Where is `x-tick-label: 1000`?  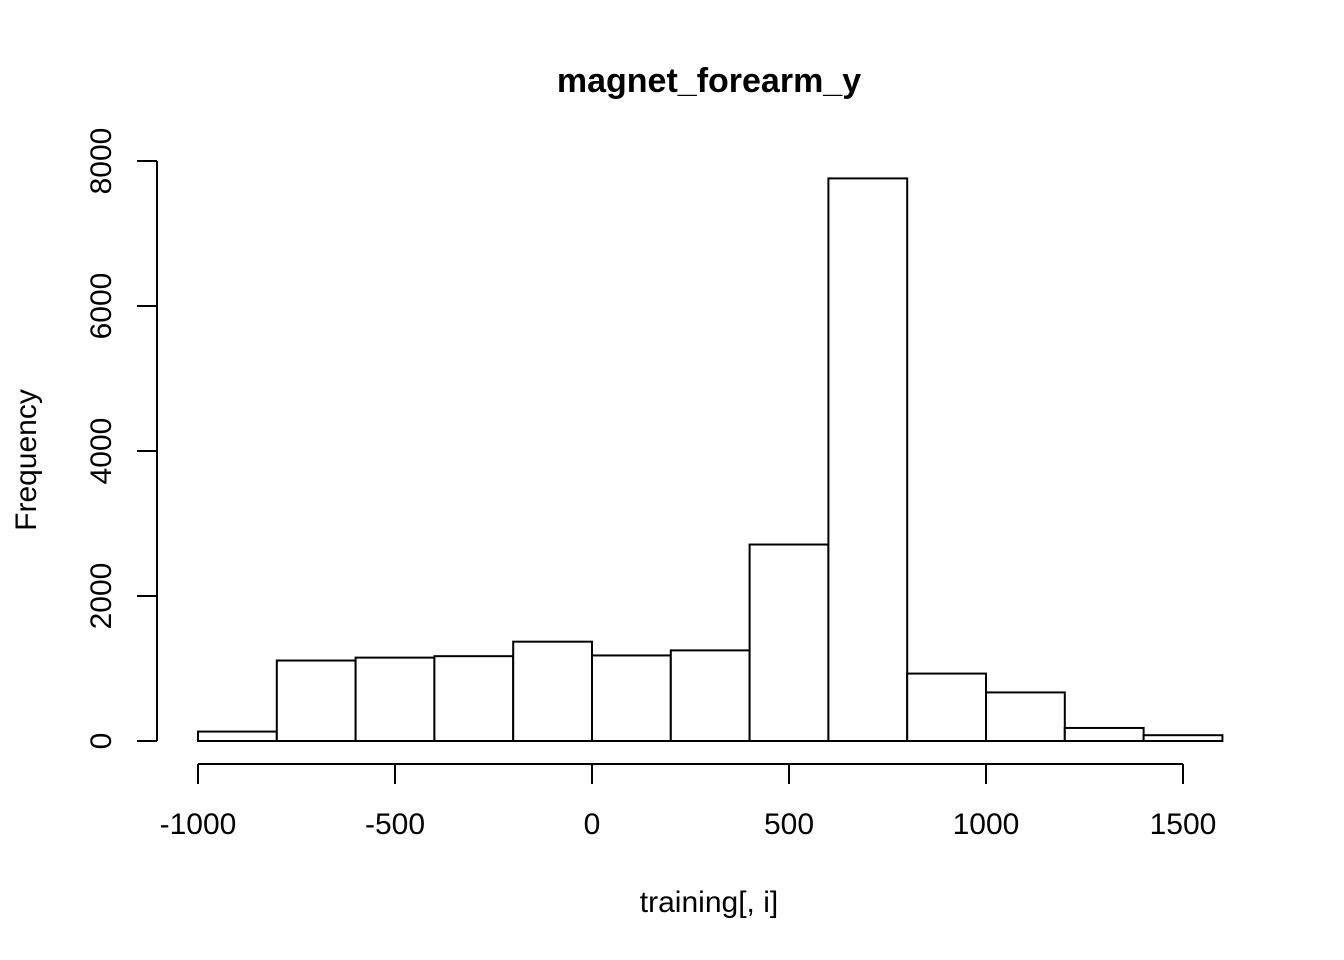
x-tick-label: 1000 is located at coordinates (986, 824).